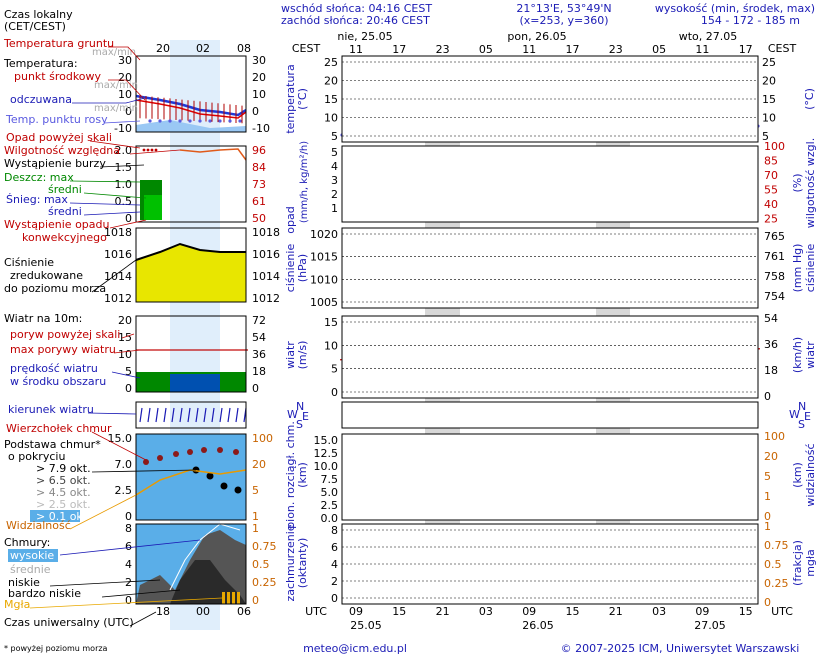  I want to click on pressure-unit-right: (mm Hg), so click(797, 268).